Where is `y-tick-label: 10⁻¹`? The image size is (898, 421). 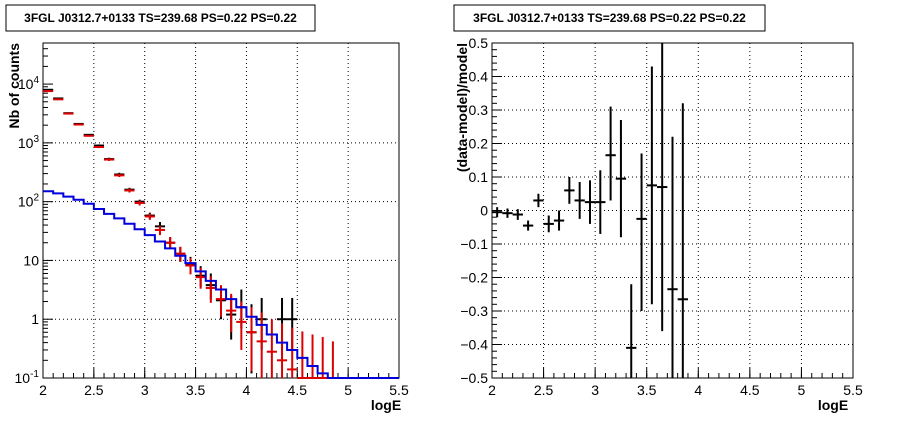 y-tick-label: 10⁻¹ is located at coordinates (27, 377).